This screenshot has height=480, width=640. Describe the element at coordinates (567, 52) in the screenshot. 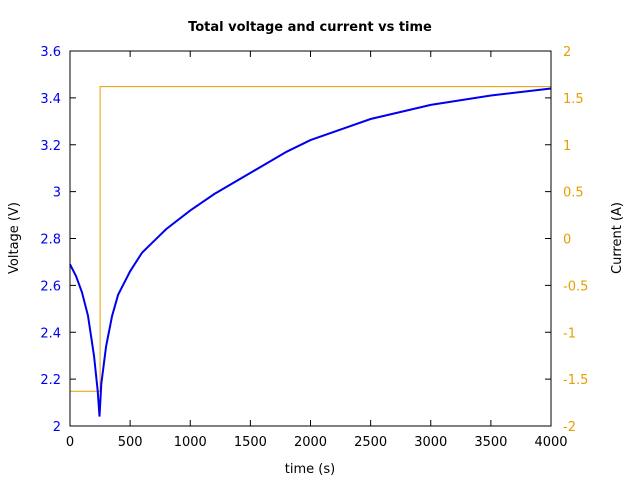

I see `y2-tick-label: 2` at that location.